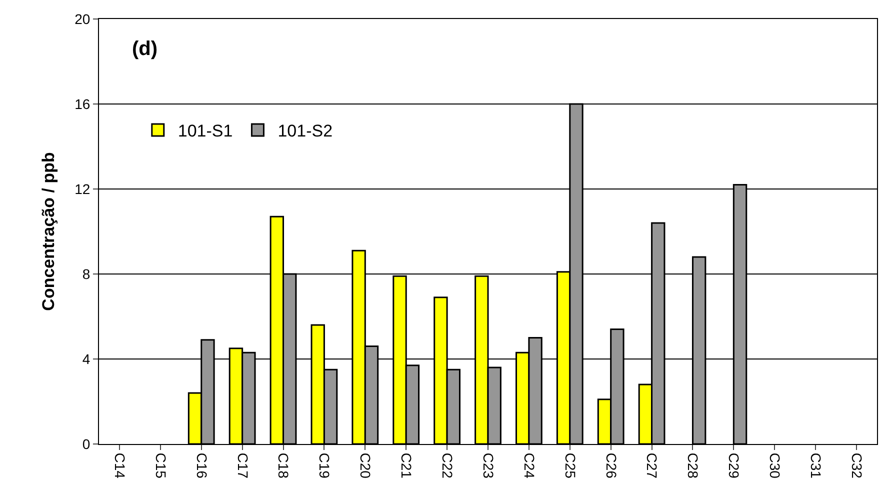 Image resolution: width=881 pixels, height=503 pixels. I want to click on y-tick-label: 20, so click(82, 18).